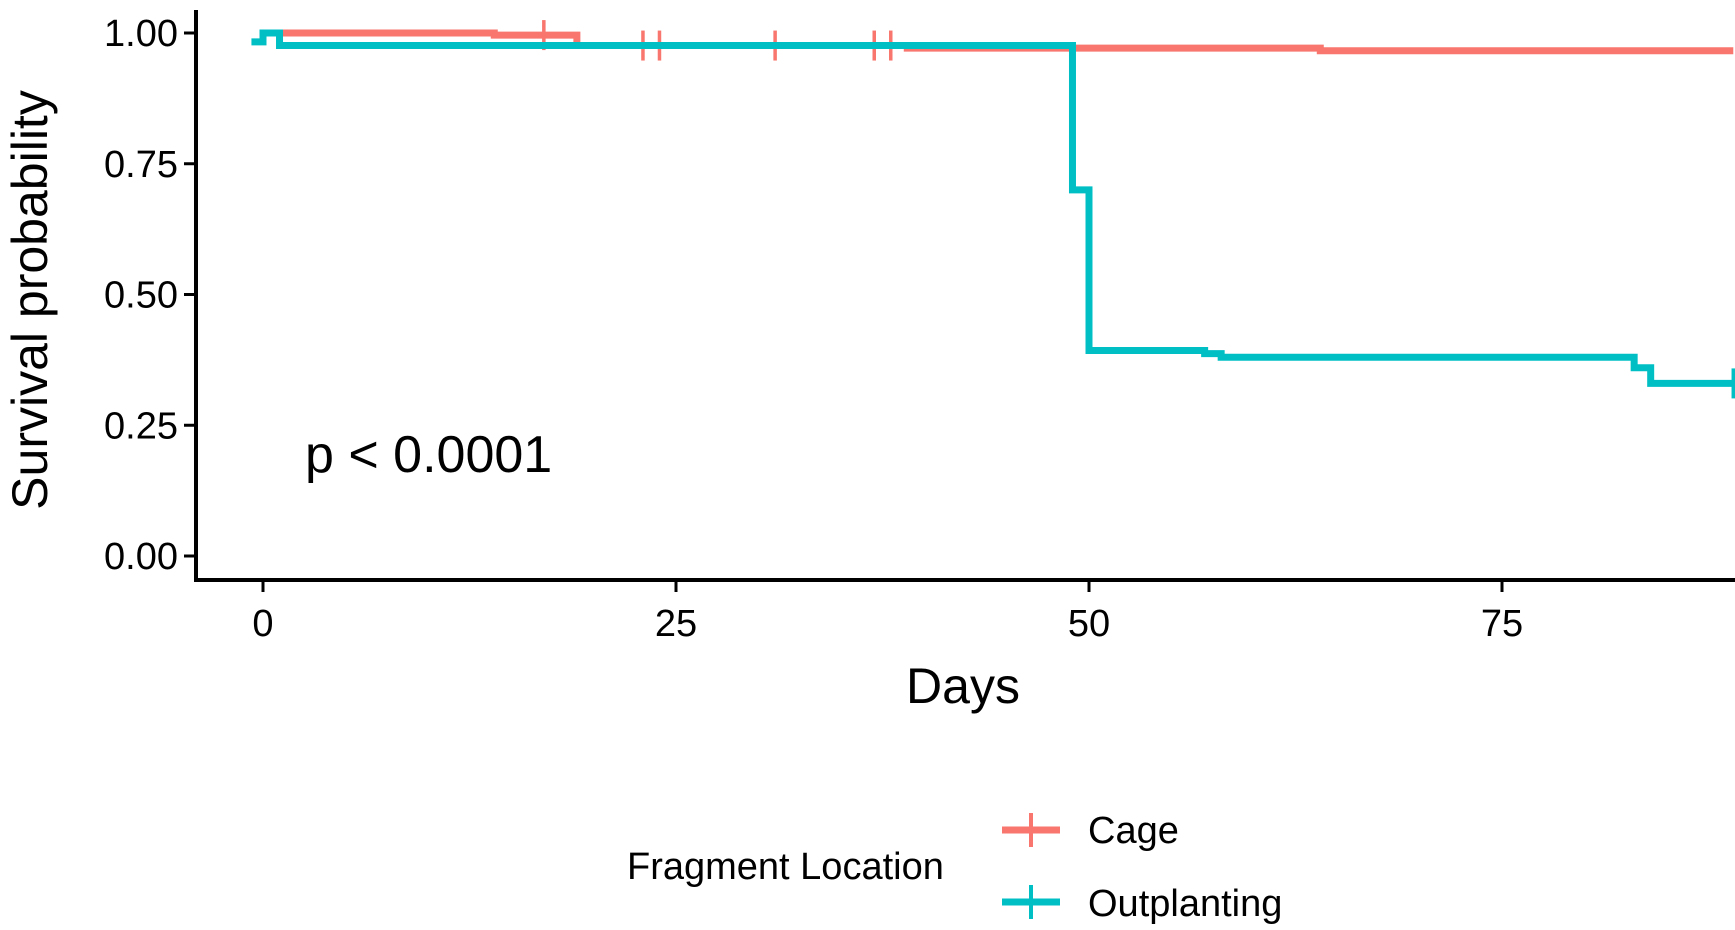 This screenshot has width=1735, height=930. I want to click on legend-keys, so click(1031, 866).